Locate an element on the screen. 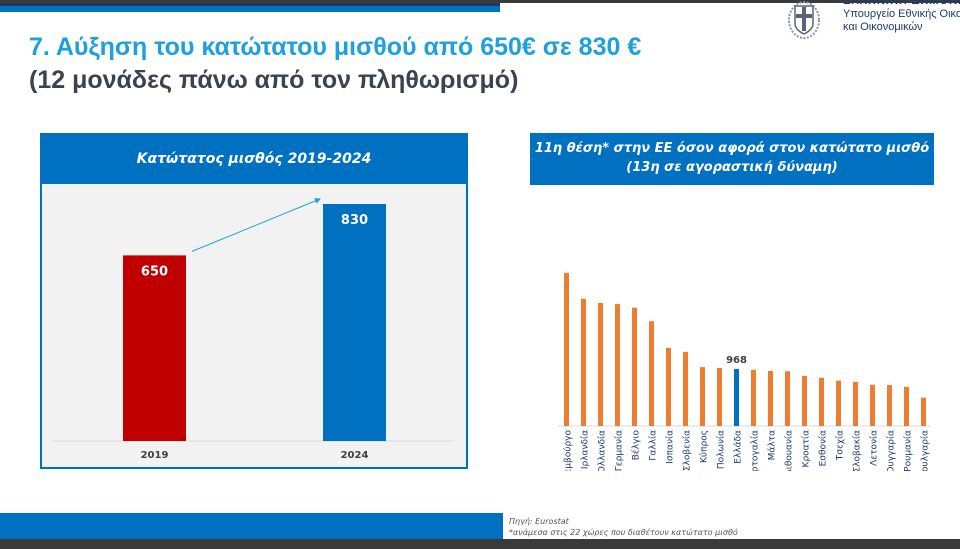  x-tick-label: Κροατία is located at coordinates (807, 449).